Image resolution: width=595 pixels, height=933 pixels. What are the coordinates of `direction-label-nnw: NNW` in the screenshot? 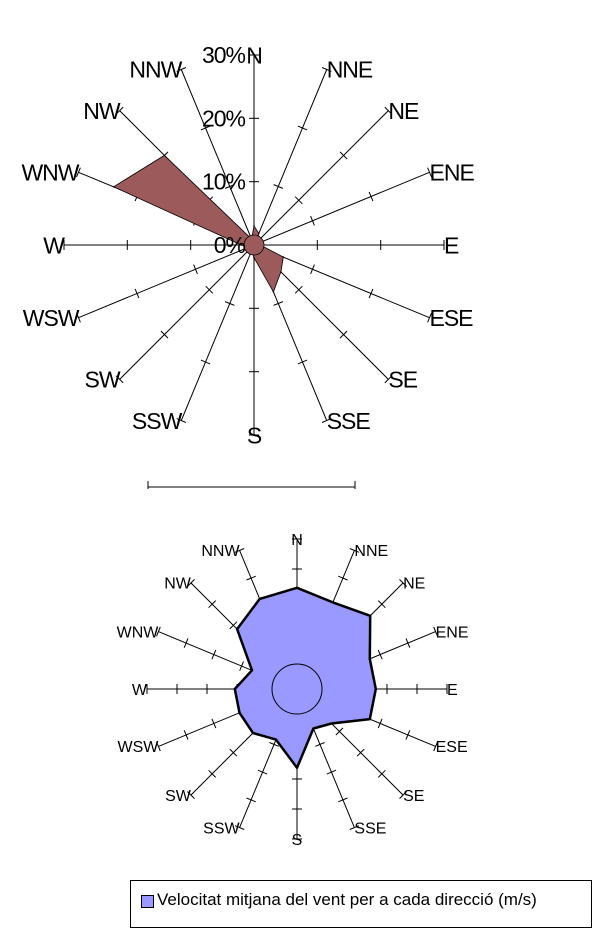 It's located at (220, 551).